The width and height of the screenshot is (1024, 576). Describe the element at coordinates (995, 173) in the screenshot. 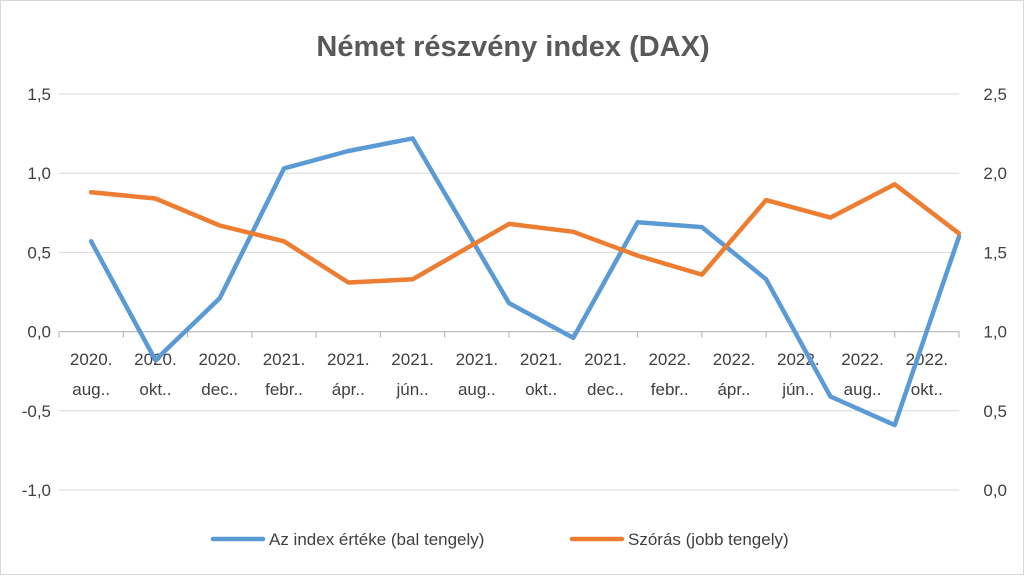

I see `right-tick-label: 2,0` at that location.